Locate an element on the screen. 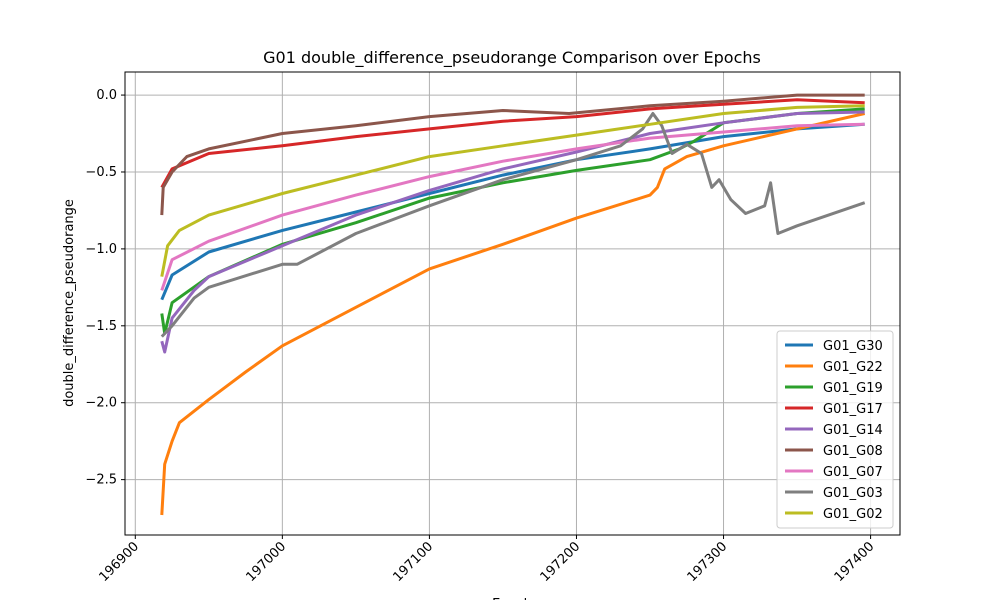 The image size is (1000, 600). y-tick-label: −1.5 is located at coordinates (101, 326).